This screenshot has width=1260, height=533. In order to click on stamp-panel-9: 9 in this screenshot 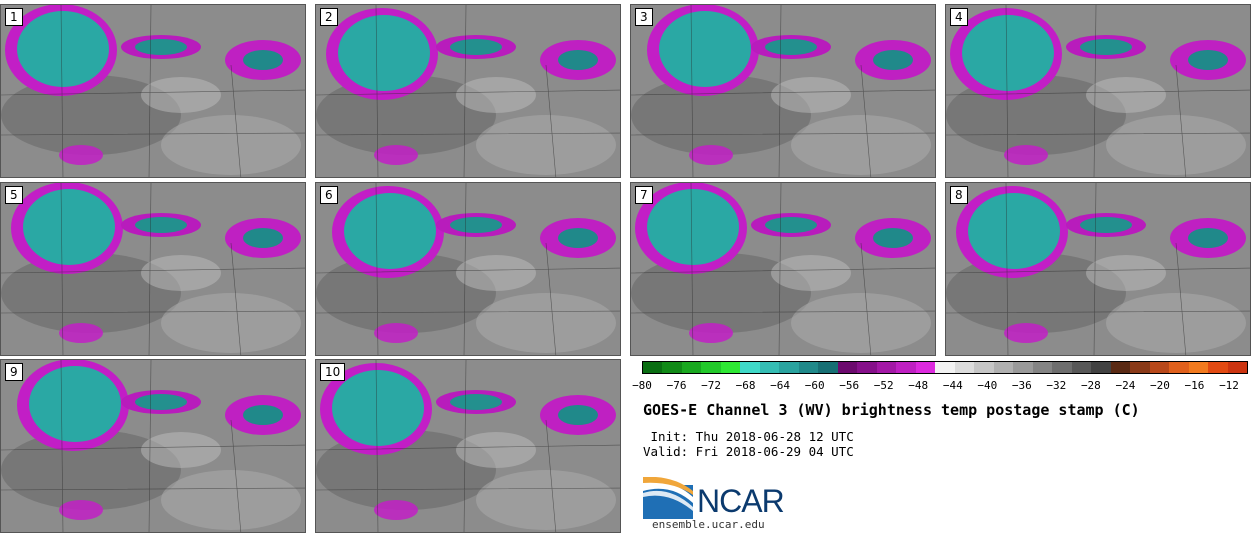, I will do `click(153, 446)`.